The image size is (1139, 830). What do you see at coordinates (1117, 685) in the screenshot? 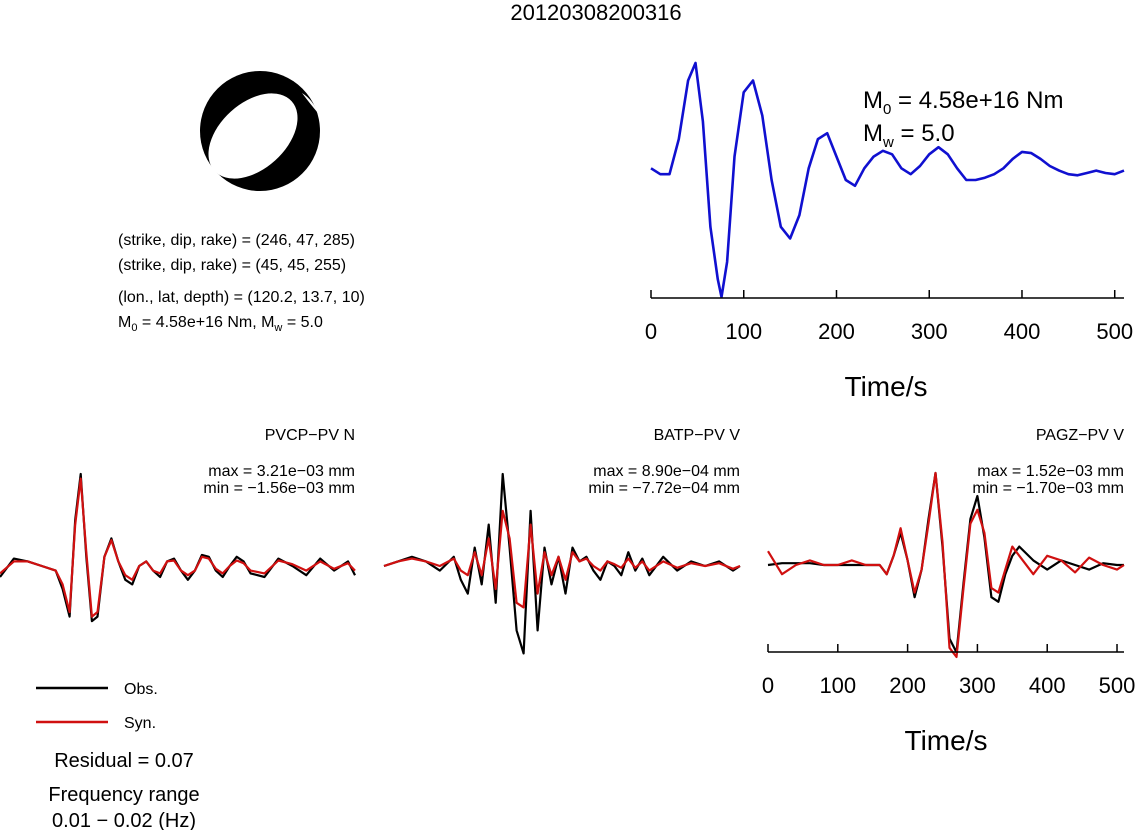
I see `pagz-tick-label-5: 500` at bounding box center [1117, 685].